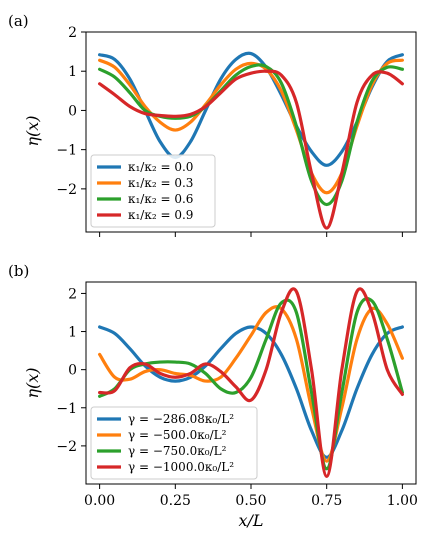  I want to click on panel-a-ytick-label: 2, so click(72, 33).